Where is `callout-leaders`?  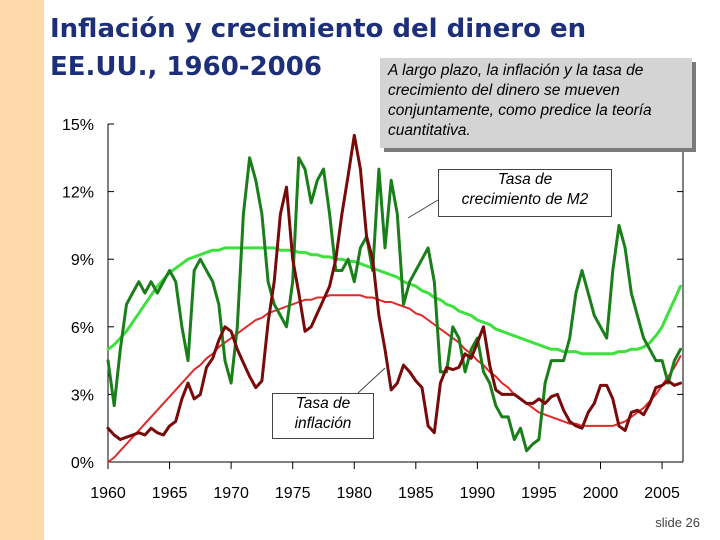
callout-leaders is located at coordinates (398, 296).